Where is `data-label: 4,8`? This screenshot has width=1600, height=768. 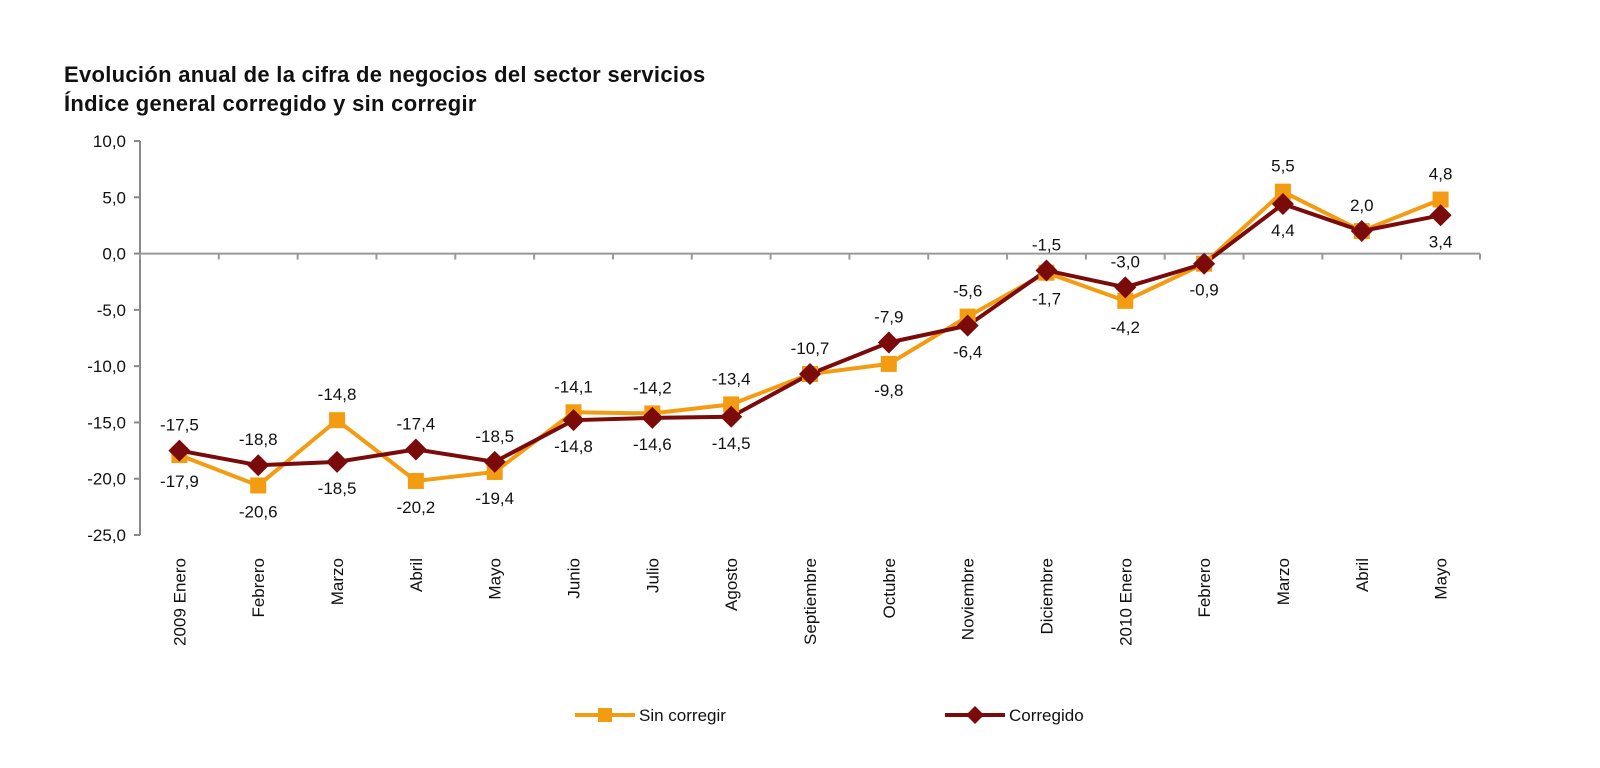 data-label: 4,8 is located at coordinates (1441, 174).